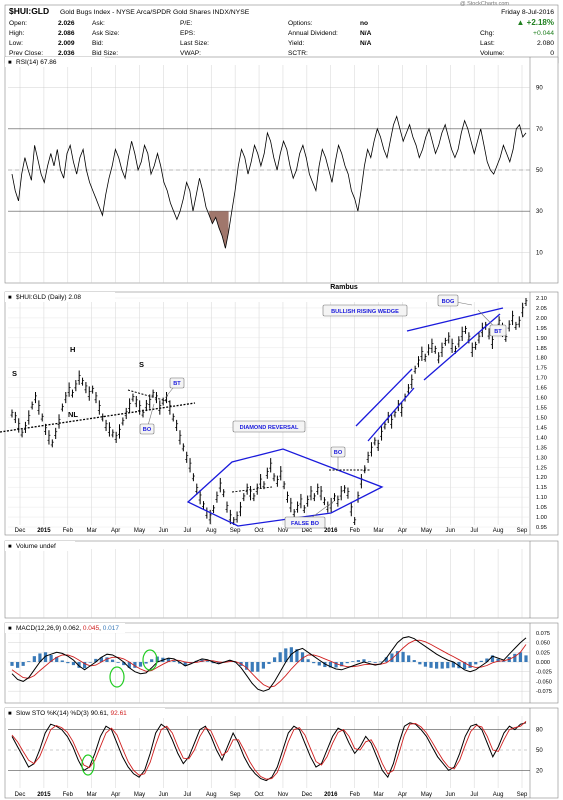  I want to click on header-last-value: 2.080, so click(545, 43).